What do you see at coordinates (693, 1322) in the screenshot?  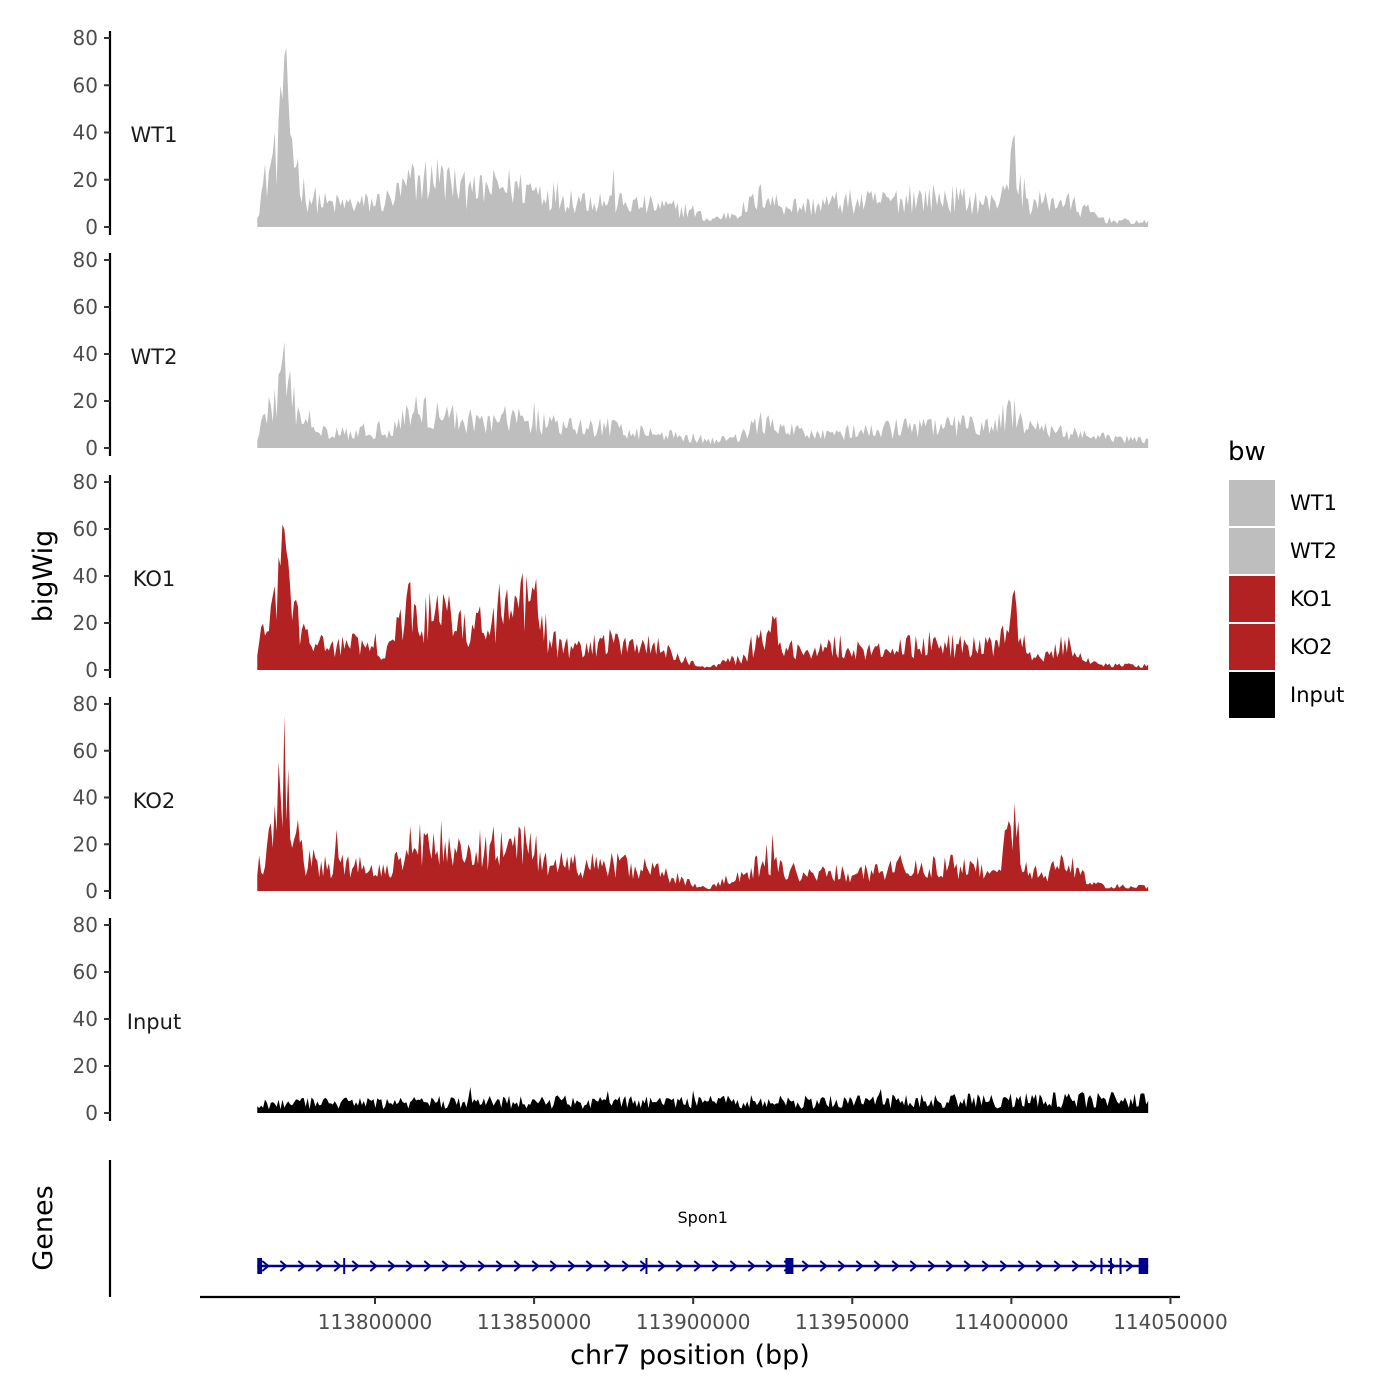 I see `x-tick-label: 113900000` at bounding box center [693, 1322].